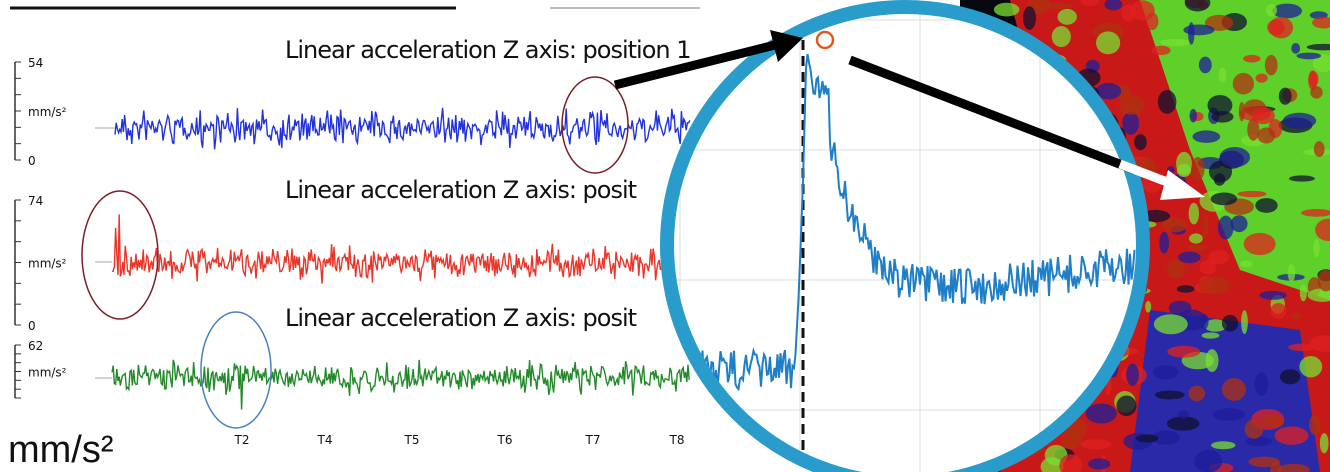  What do you see at coordinates (677, 440) in the screenshot?
I see `time-label: T8` at bounding box center [677, 440].